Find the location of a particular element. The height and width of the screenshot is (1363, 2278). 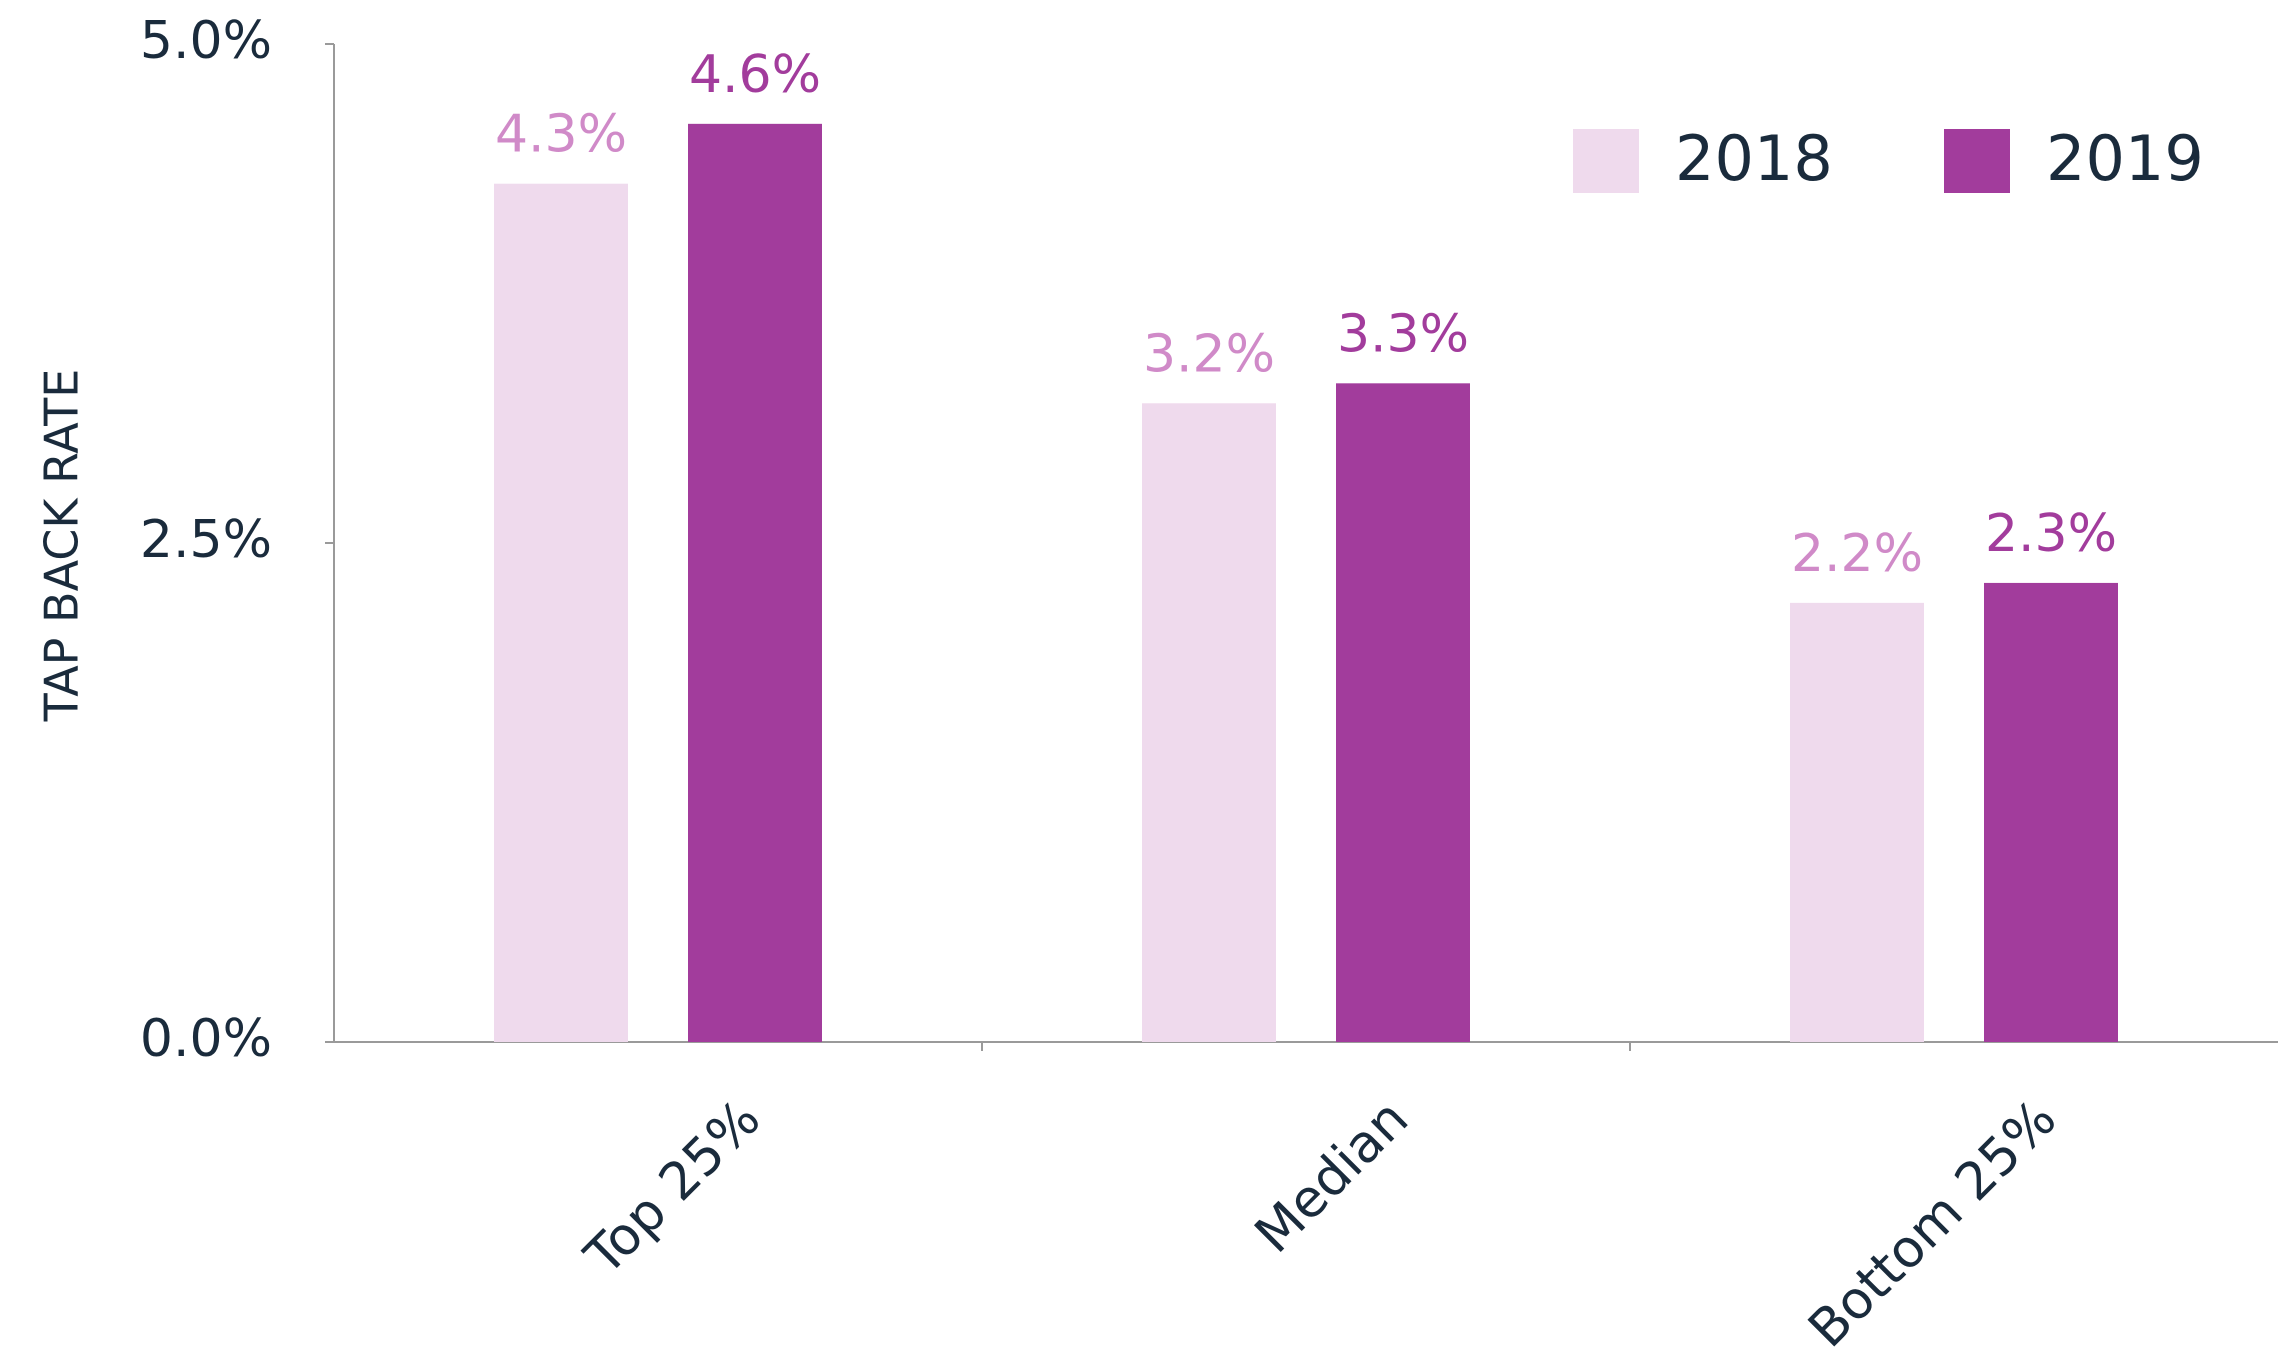

data-label: 4.6% is located at coordinates (755, 75).